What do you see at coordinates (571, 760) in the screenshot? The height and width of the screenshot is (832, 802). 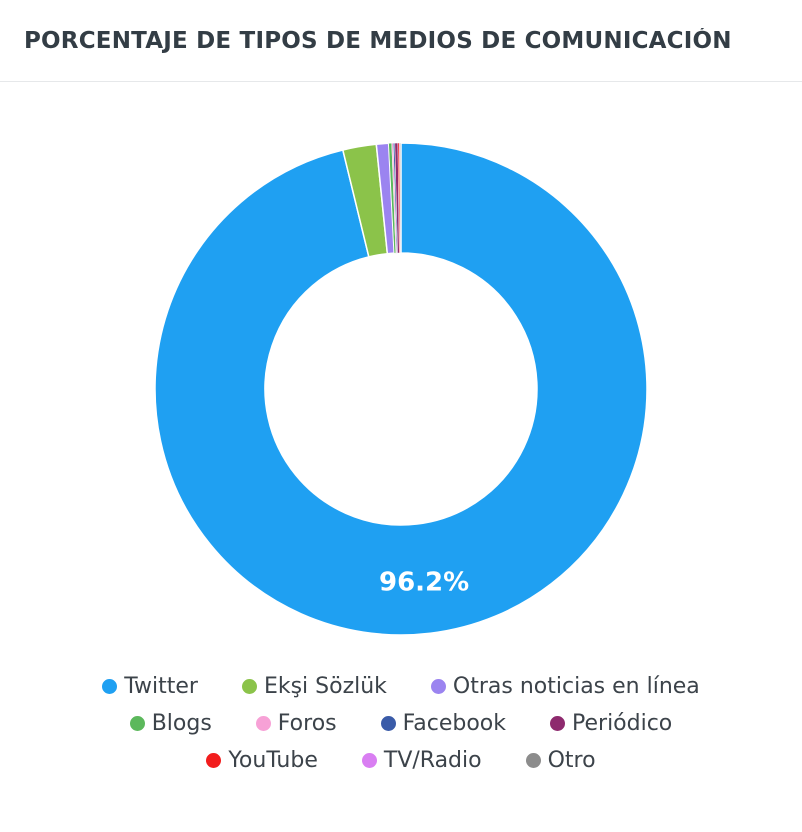 I see `legend-label: Otro` at bounding box center [571, 760].